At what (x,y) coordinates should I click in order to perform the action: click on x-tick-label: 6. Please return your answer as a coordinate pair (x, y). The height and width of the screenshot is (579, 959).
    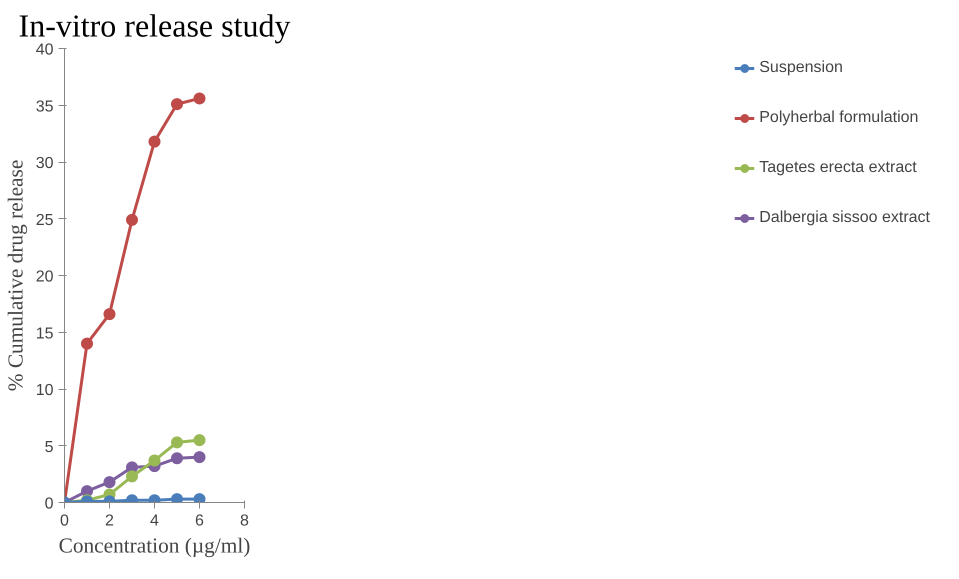
    Looking at the image, I should click on (199, 521).